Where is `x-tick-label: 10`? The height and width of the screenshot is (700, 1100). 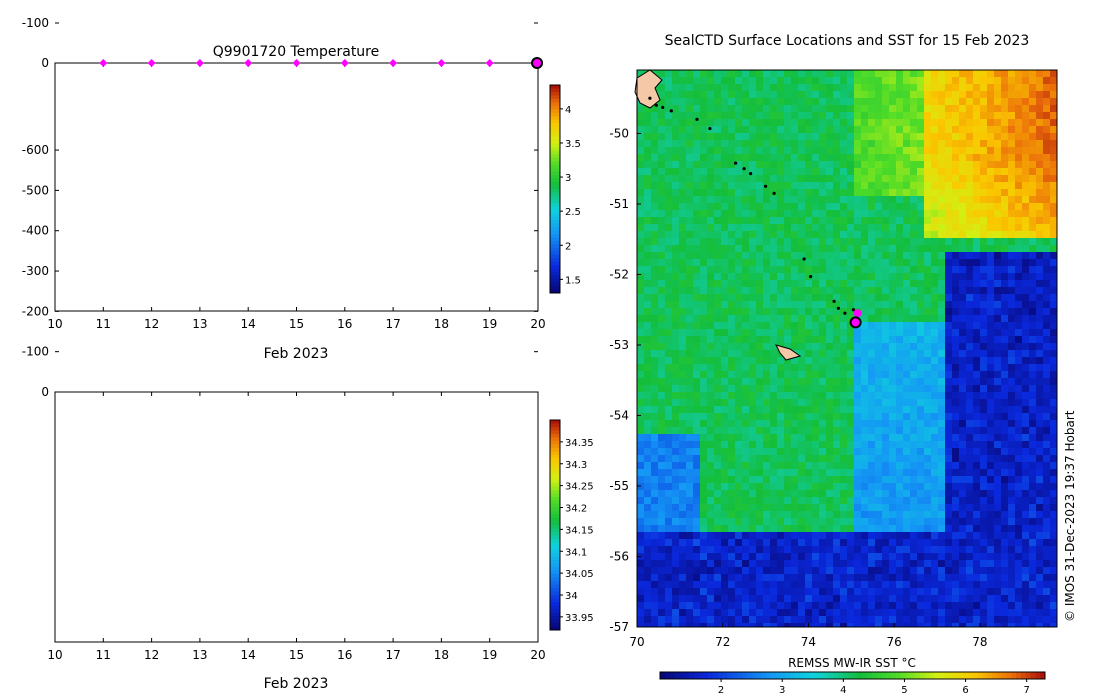 x-tick-label: 10 is located at coordinates (54, 324).